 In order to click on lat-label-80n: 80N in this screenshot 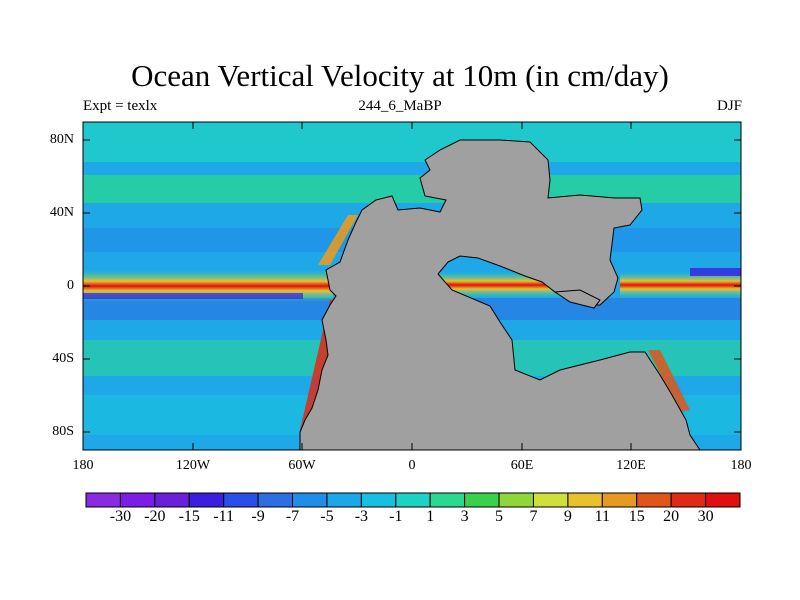, I will do `click(61, 139)`.